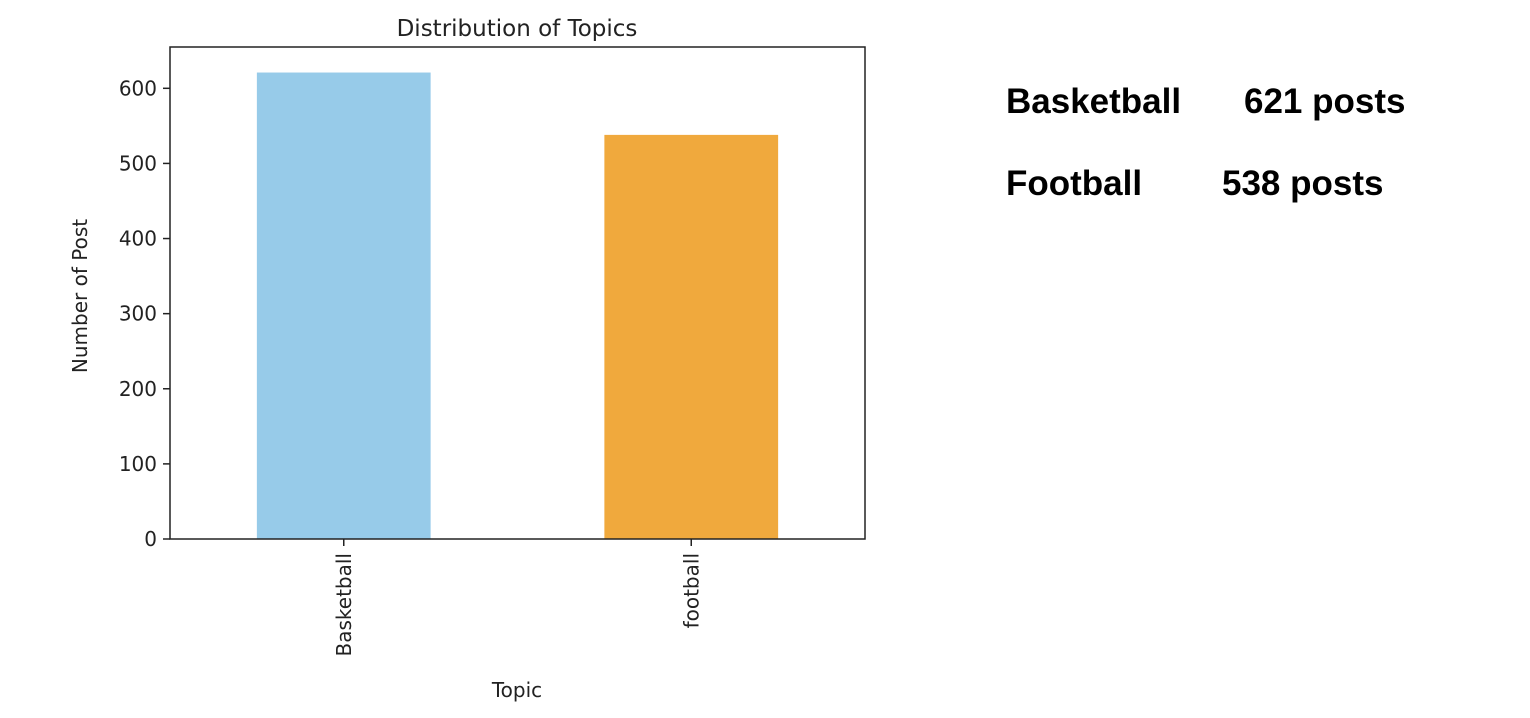 The image size is (1530, 718). What do you see at coordinates (344, 604) in the screenshot?
I see `x-tick-label-basketball: Basketball` at bounding box center [344, 604].